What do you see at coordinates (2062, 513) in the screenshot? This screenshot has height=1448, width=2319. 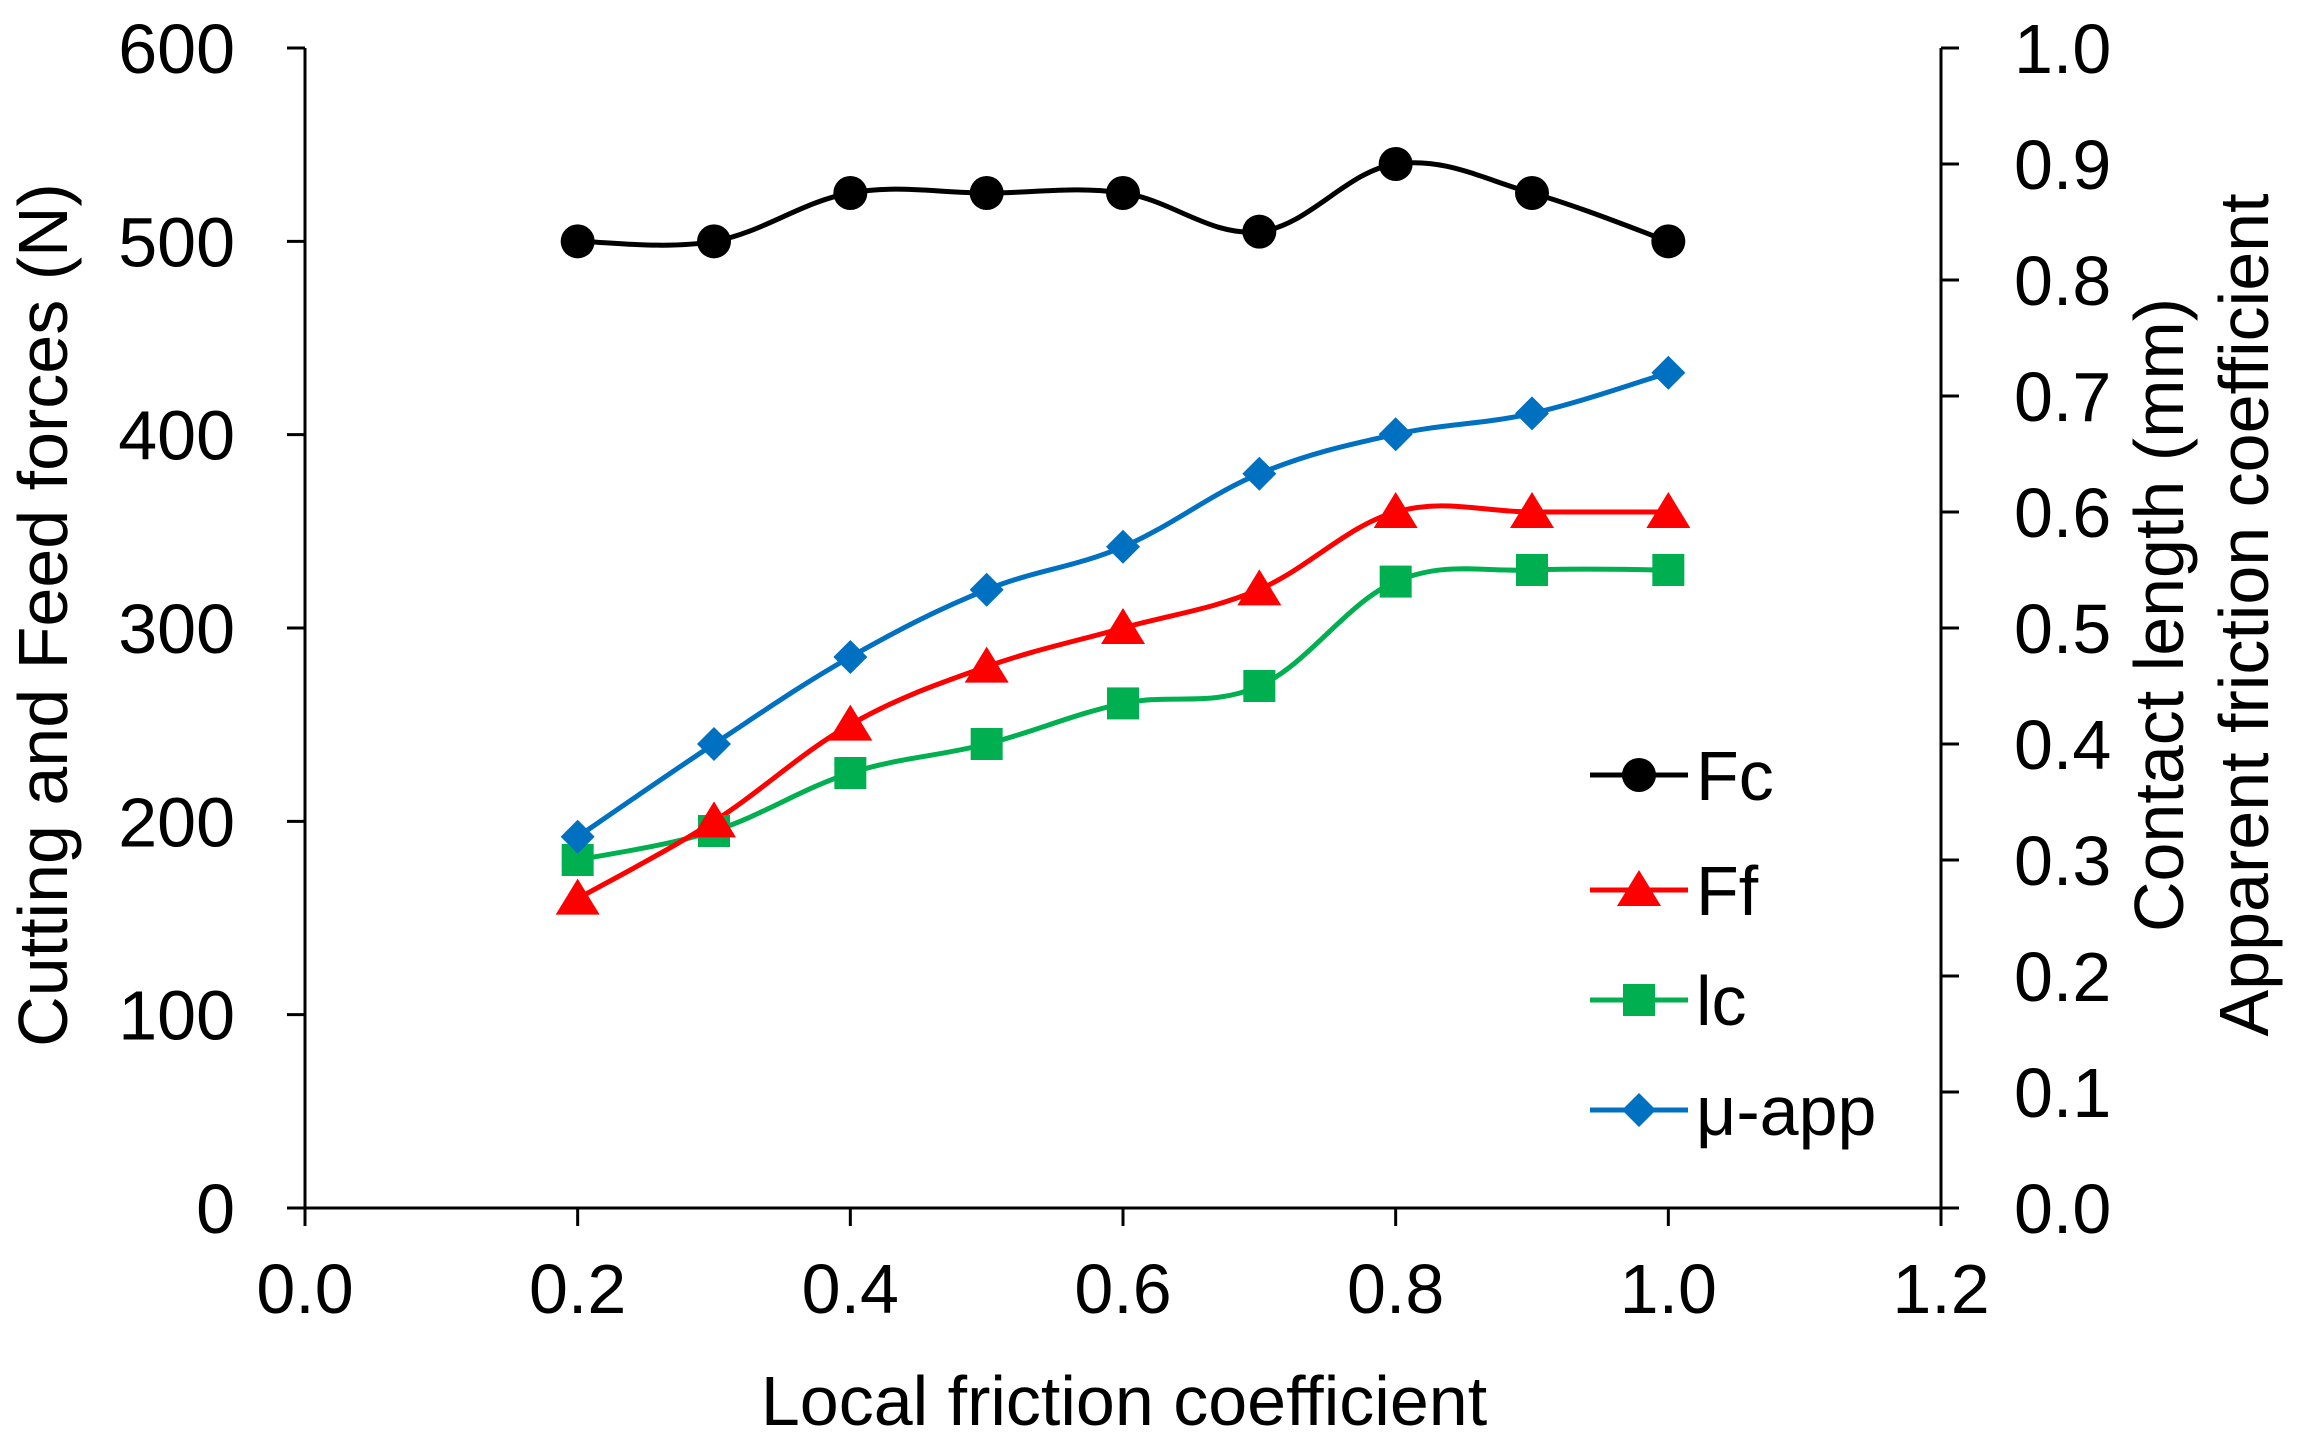 I see `y2-tick-label: 0.6` at bounding box center [2062, 513].